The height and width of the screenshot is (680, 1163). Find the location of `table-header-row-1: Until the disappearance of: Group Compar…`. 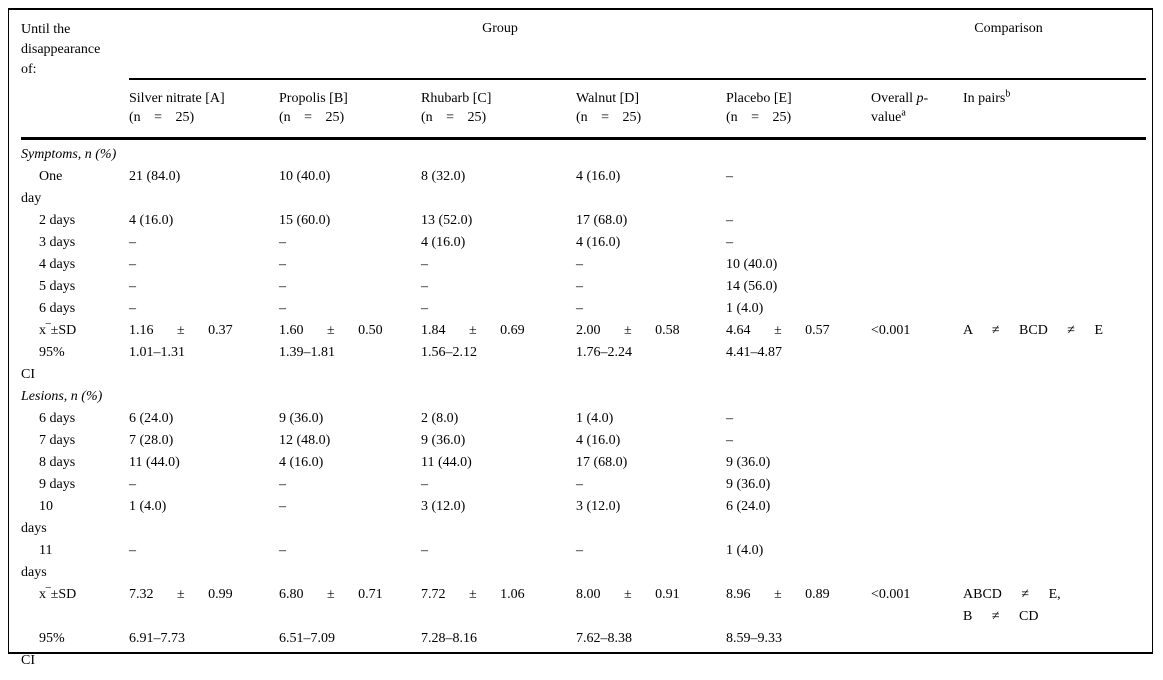

table-header-row-1: Until the disappearance of: Group Compar… is located at coordinates (583, 45).